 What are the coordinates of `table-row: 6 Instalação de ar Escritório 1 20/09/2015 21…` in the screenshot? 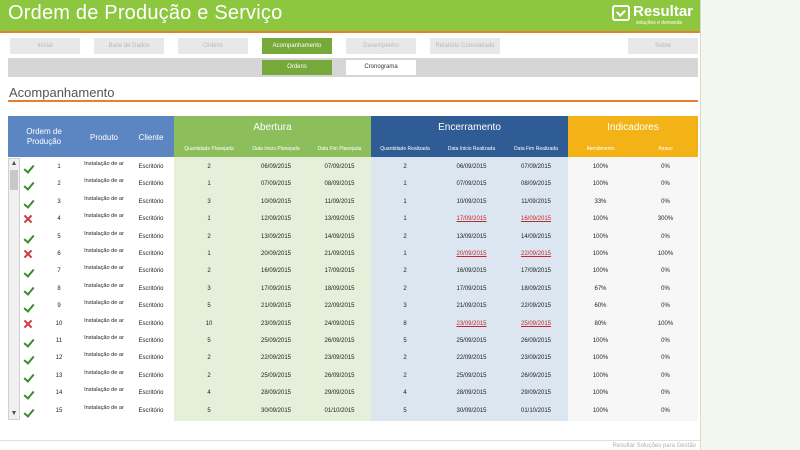 It's located at (353, 254).